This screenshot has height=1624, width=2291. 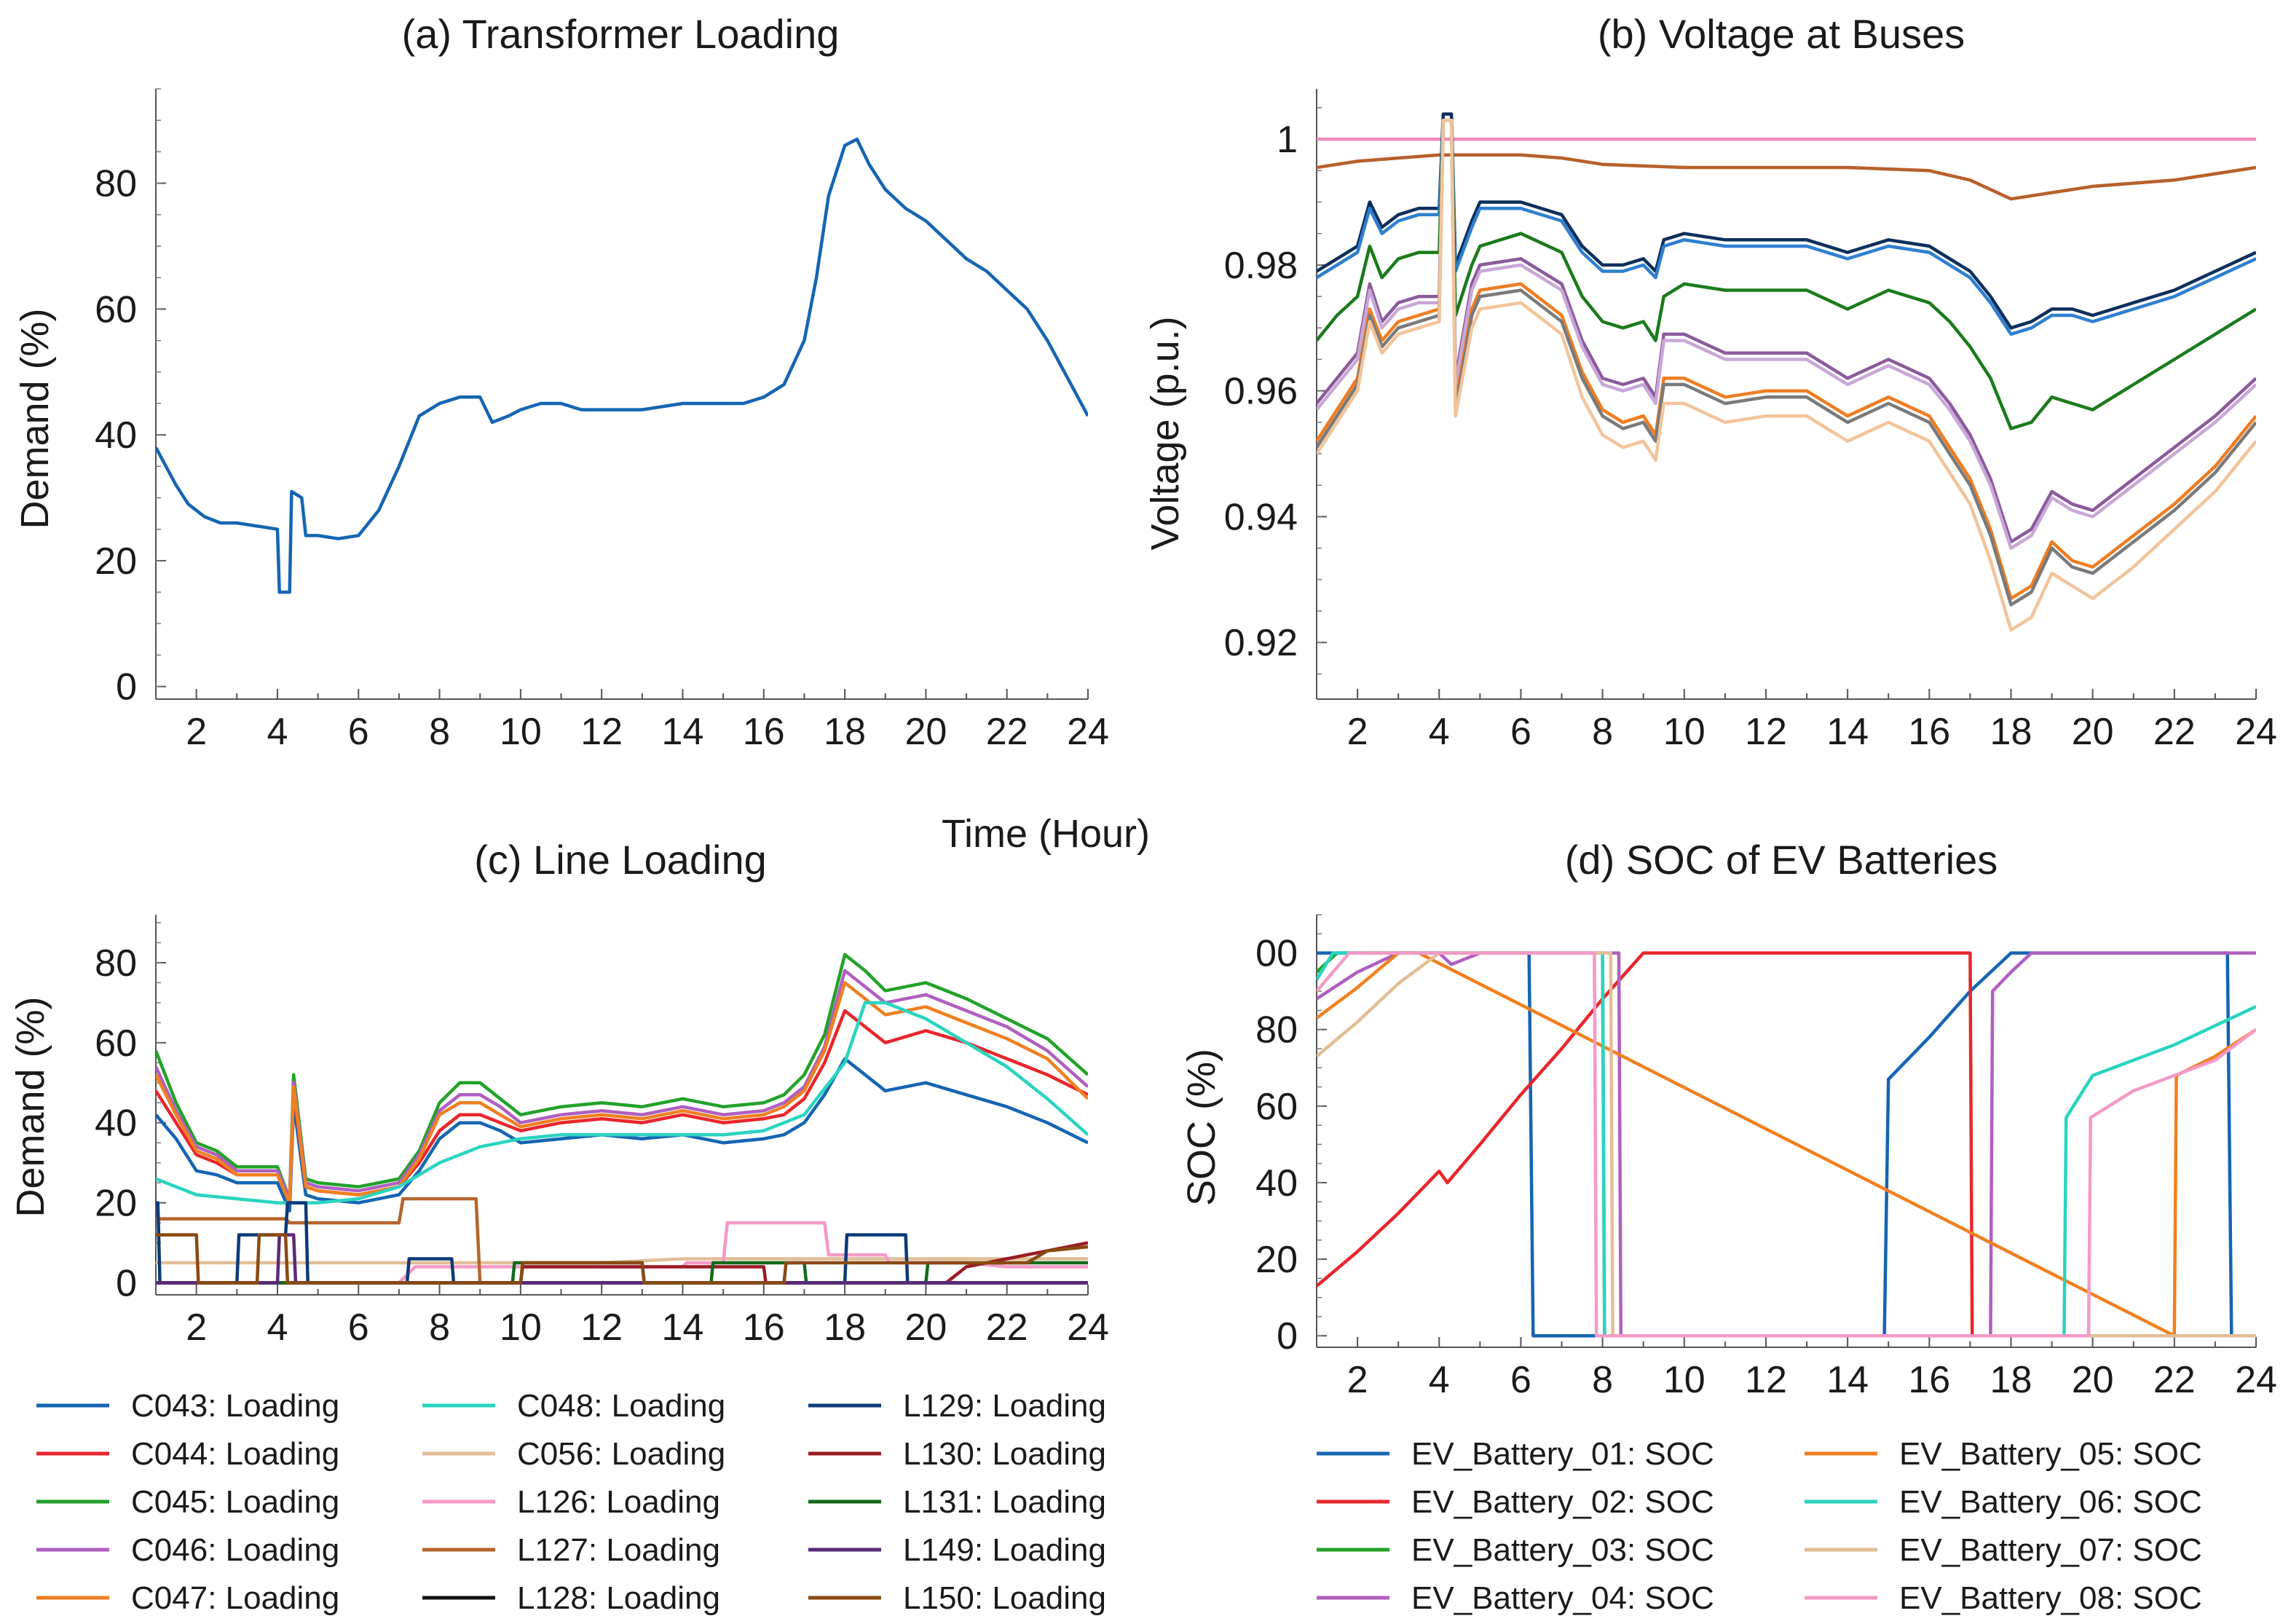 I want to click on panel-b-ylabel: Voltage (p.u.), so click(x=1165, y=433).